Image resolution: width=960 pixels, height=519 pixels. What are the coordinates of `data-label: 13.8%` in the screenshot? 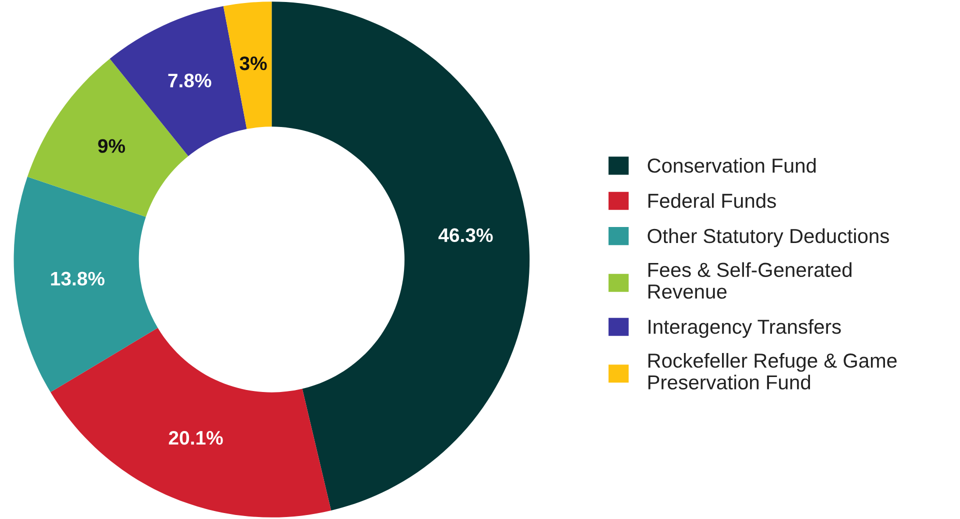 It's located at (77, 279).